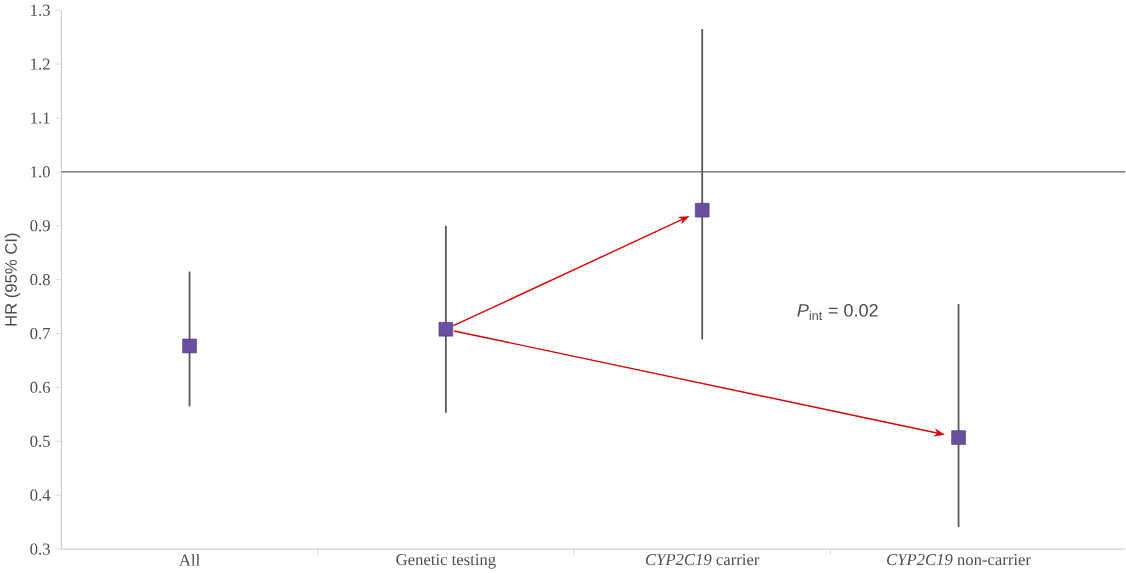 This screenshot has width=1126, height=573. What do you see at coordinates (12, 279) in the screenshot?
I see `y-axis-title: HR (95% CI)` at bounding box center [12, 279].